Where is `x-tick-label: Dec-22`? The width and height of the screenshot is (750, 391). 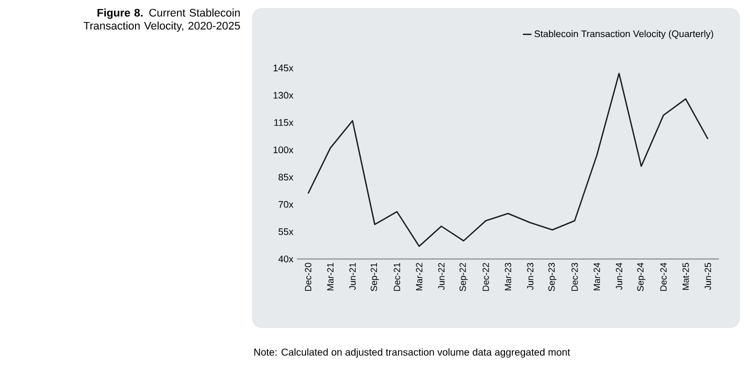 x-tick-label: Dec-22 is located at coordinates (485, 276).